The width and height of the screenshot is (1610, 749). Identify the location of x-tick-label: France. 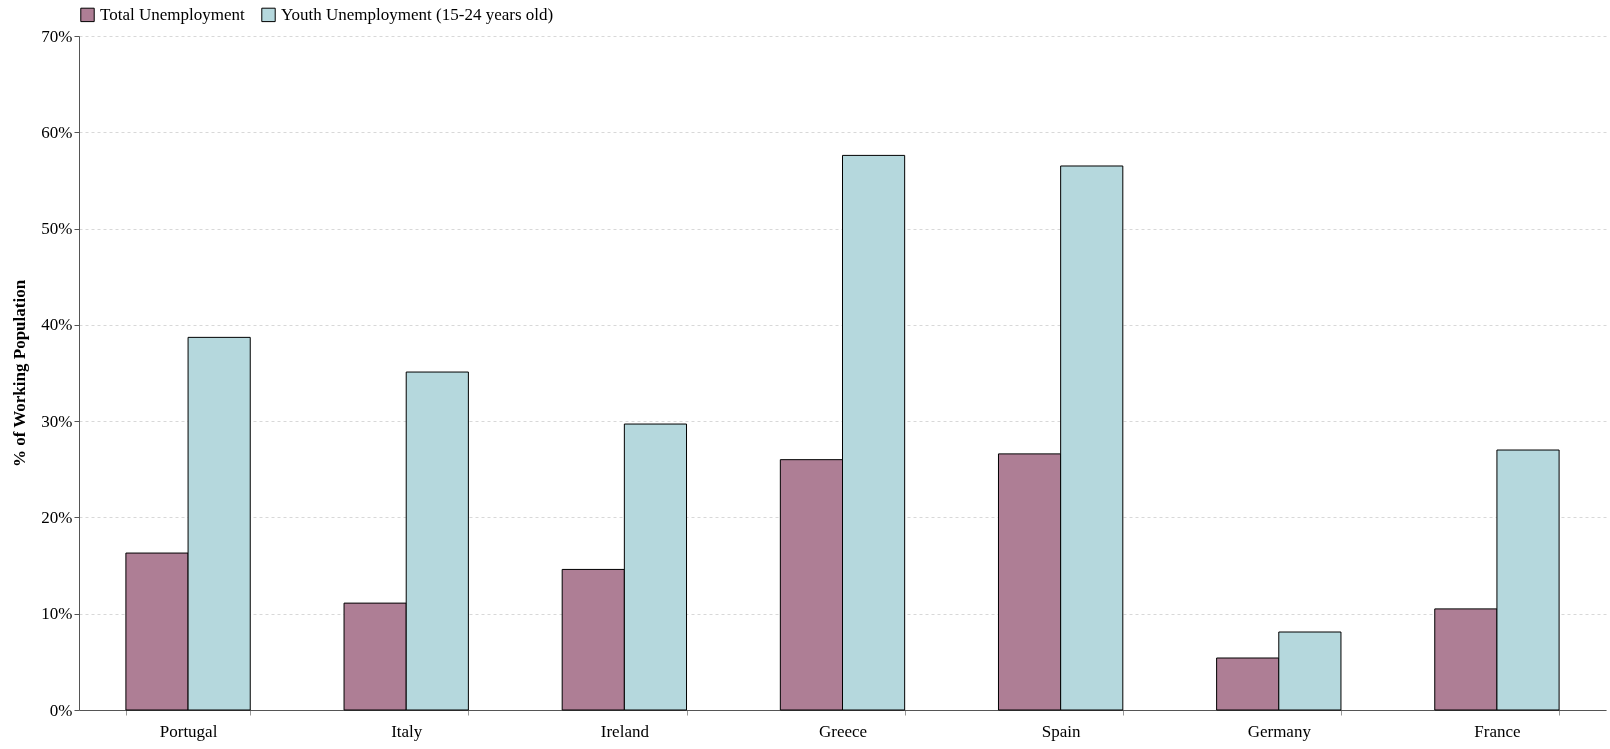
(1497, 731).